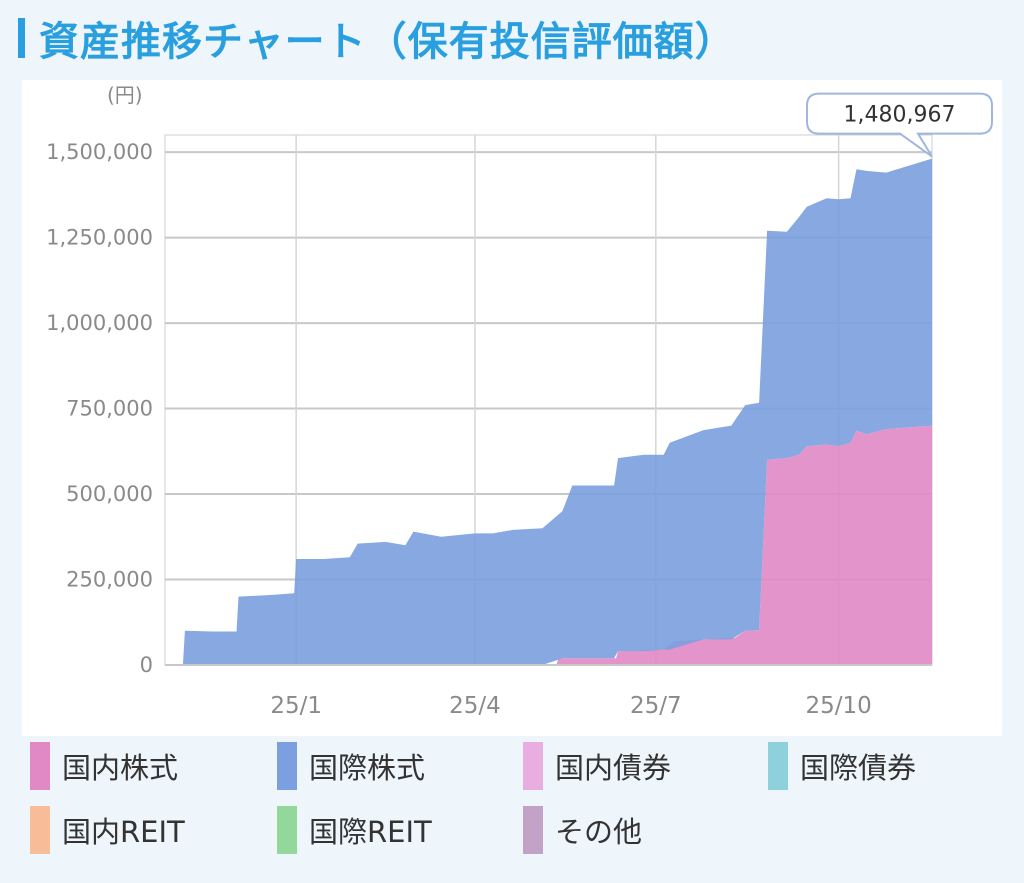 The width and height of the screenshot is (1024, 883). What do you see at coordinates (99, 323) in the screenshot?
I see `y-tick-label: 1,000,000` at bounding box center [99, 323].